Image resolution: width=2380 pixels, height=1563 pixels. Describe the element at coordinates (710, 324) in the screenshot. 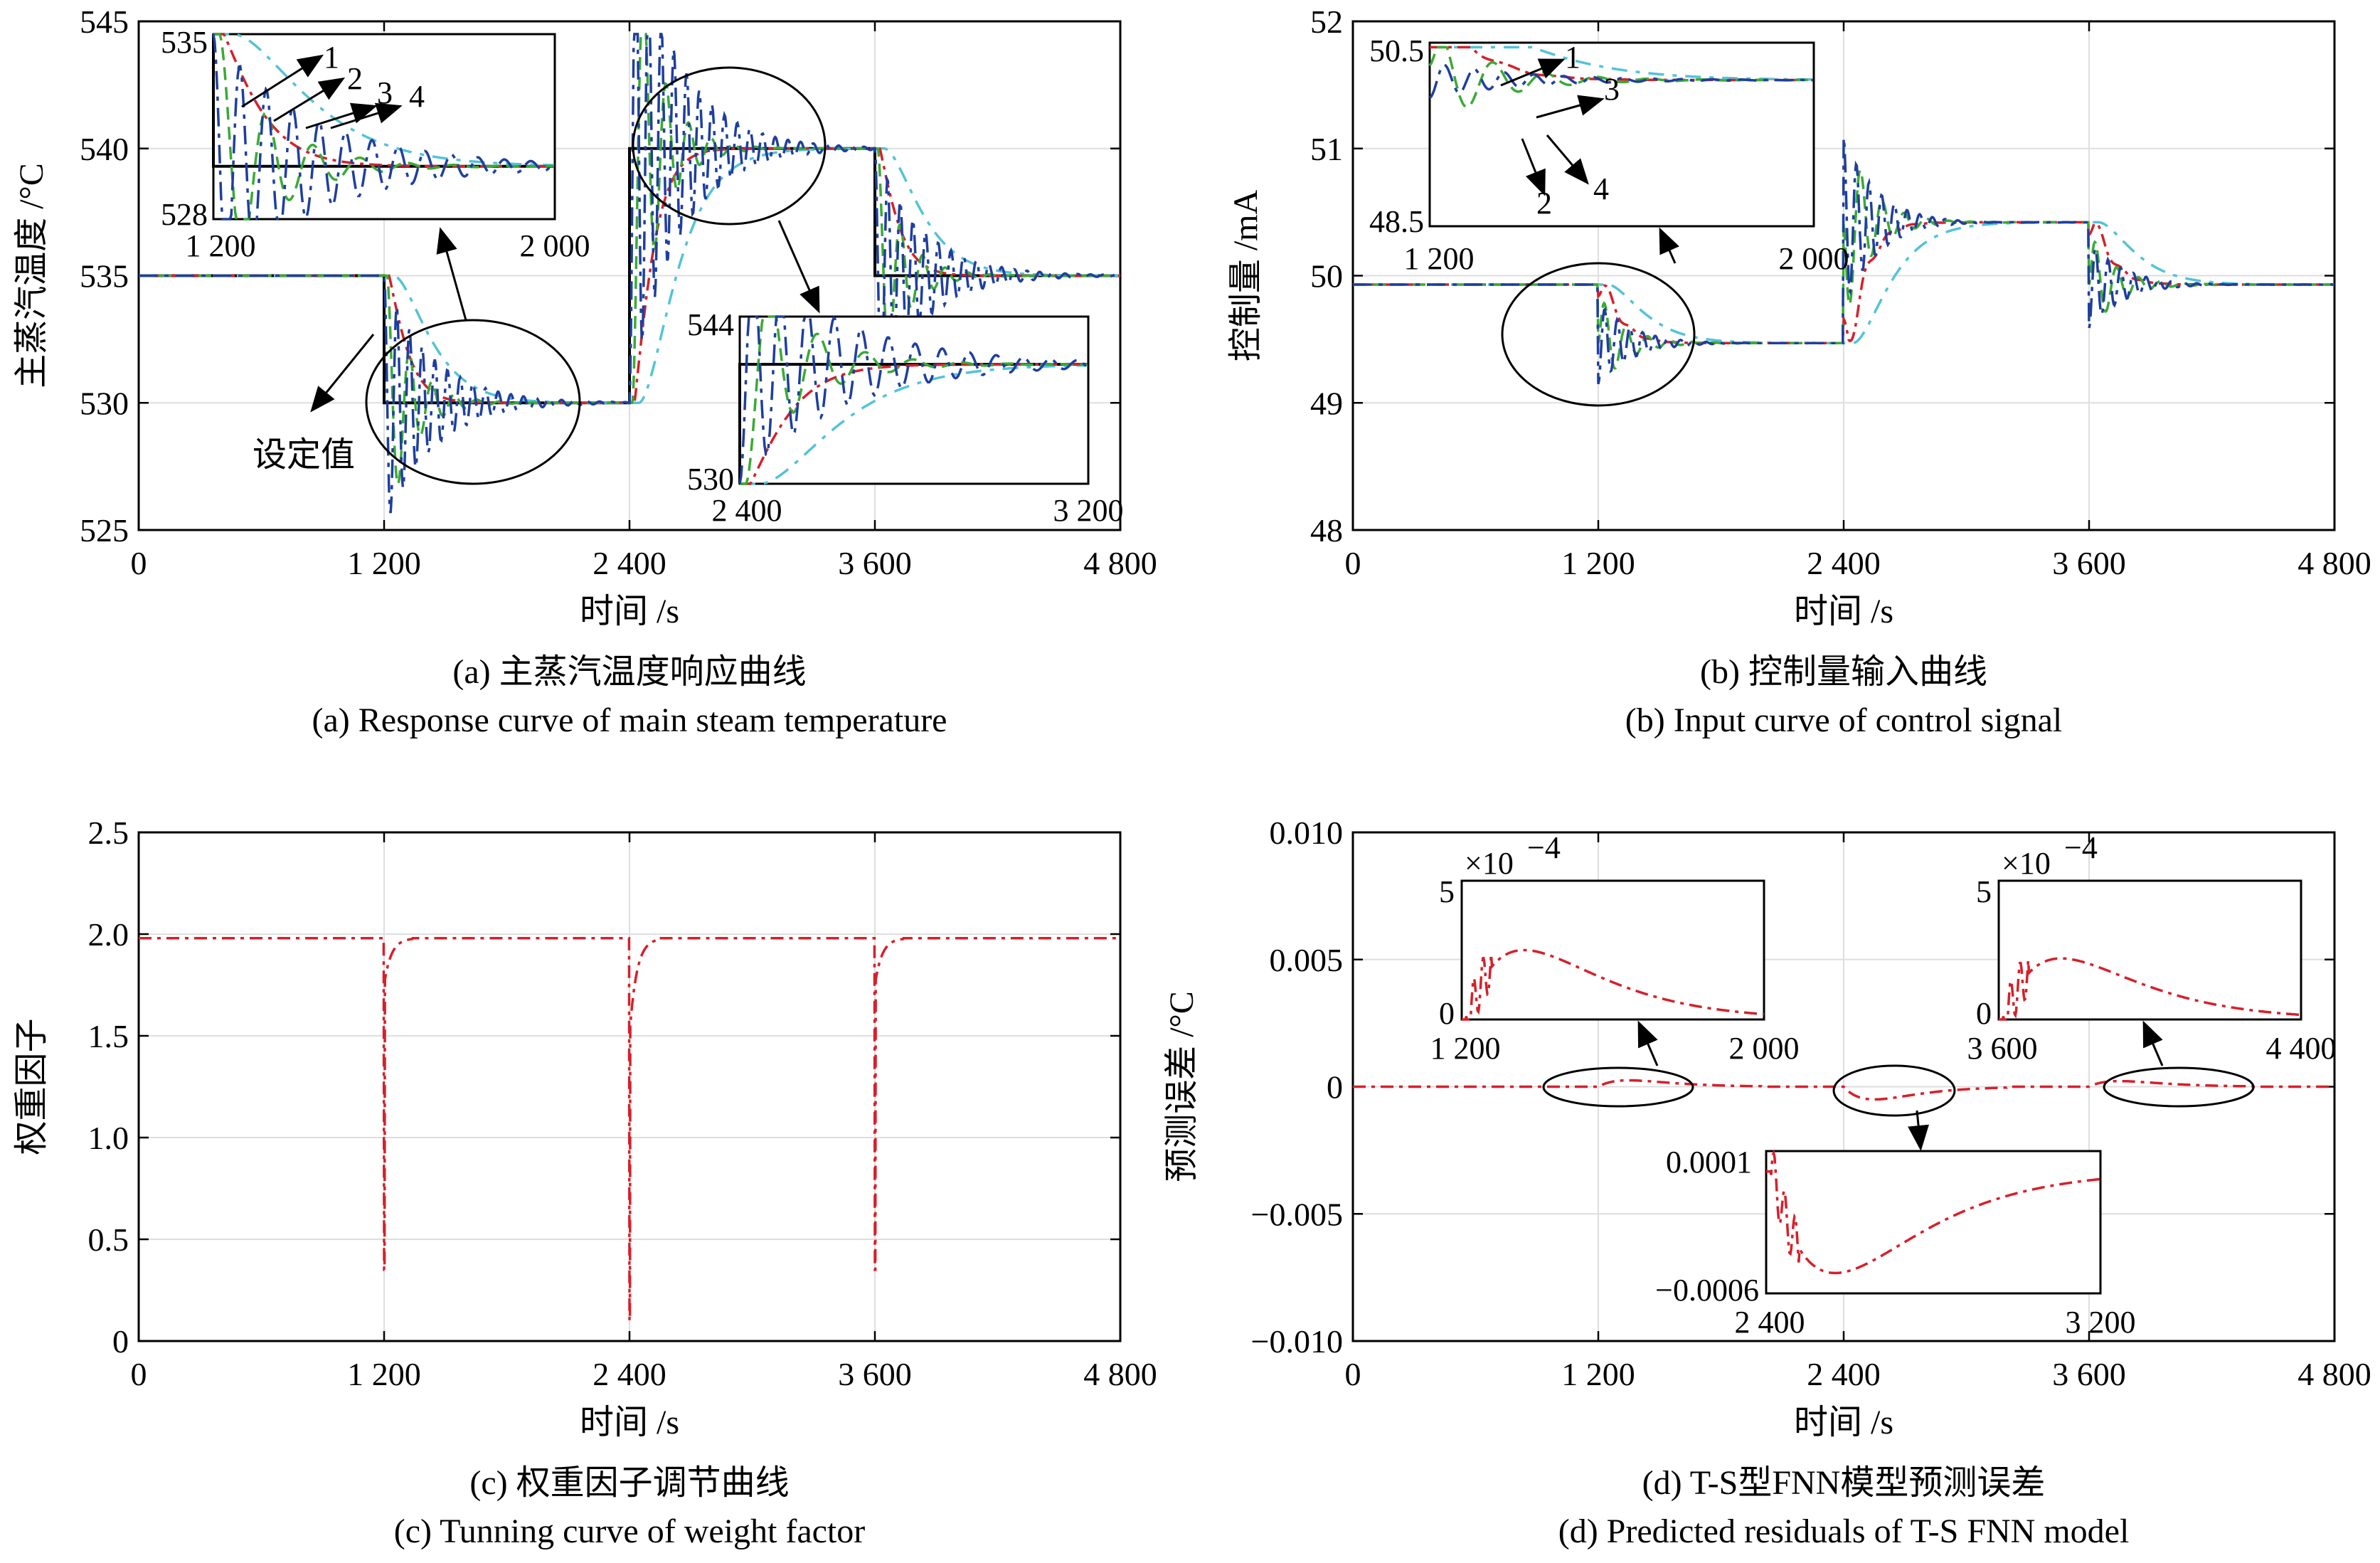

I see `inset-y-max: 544` at that location.